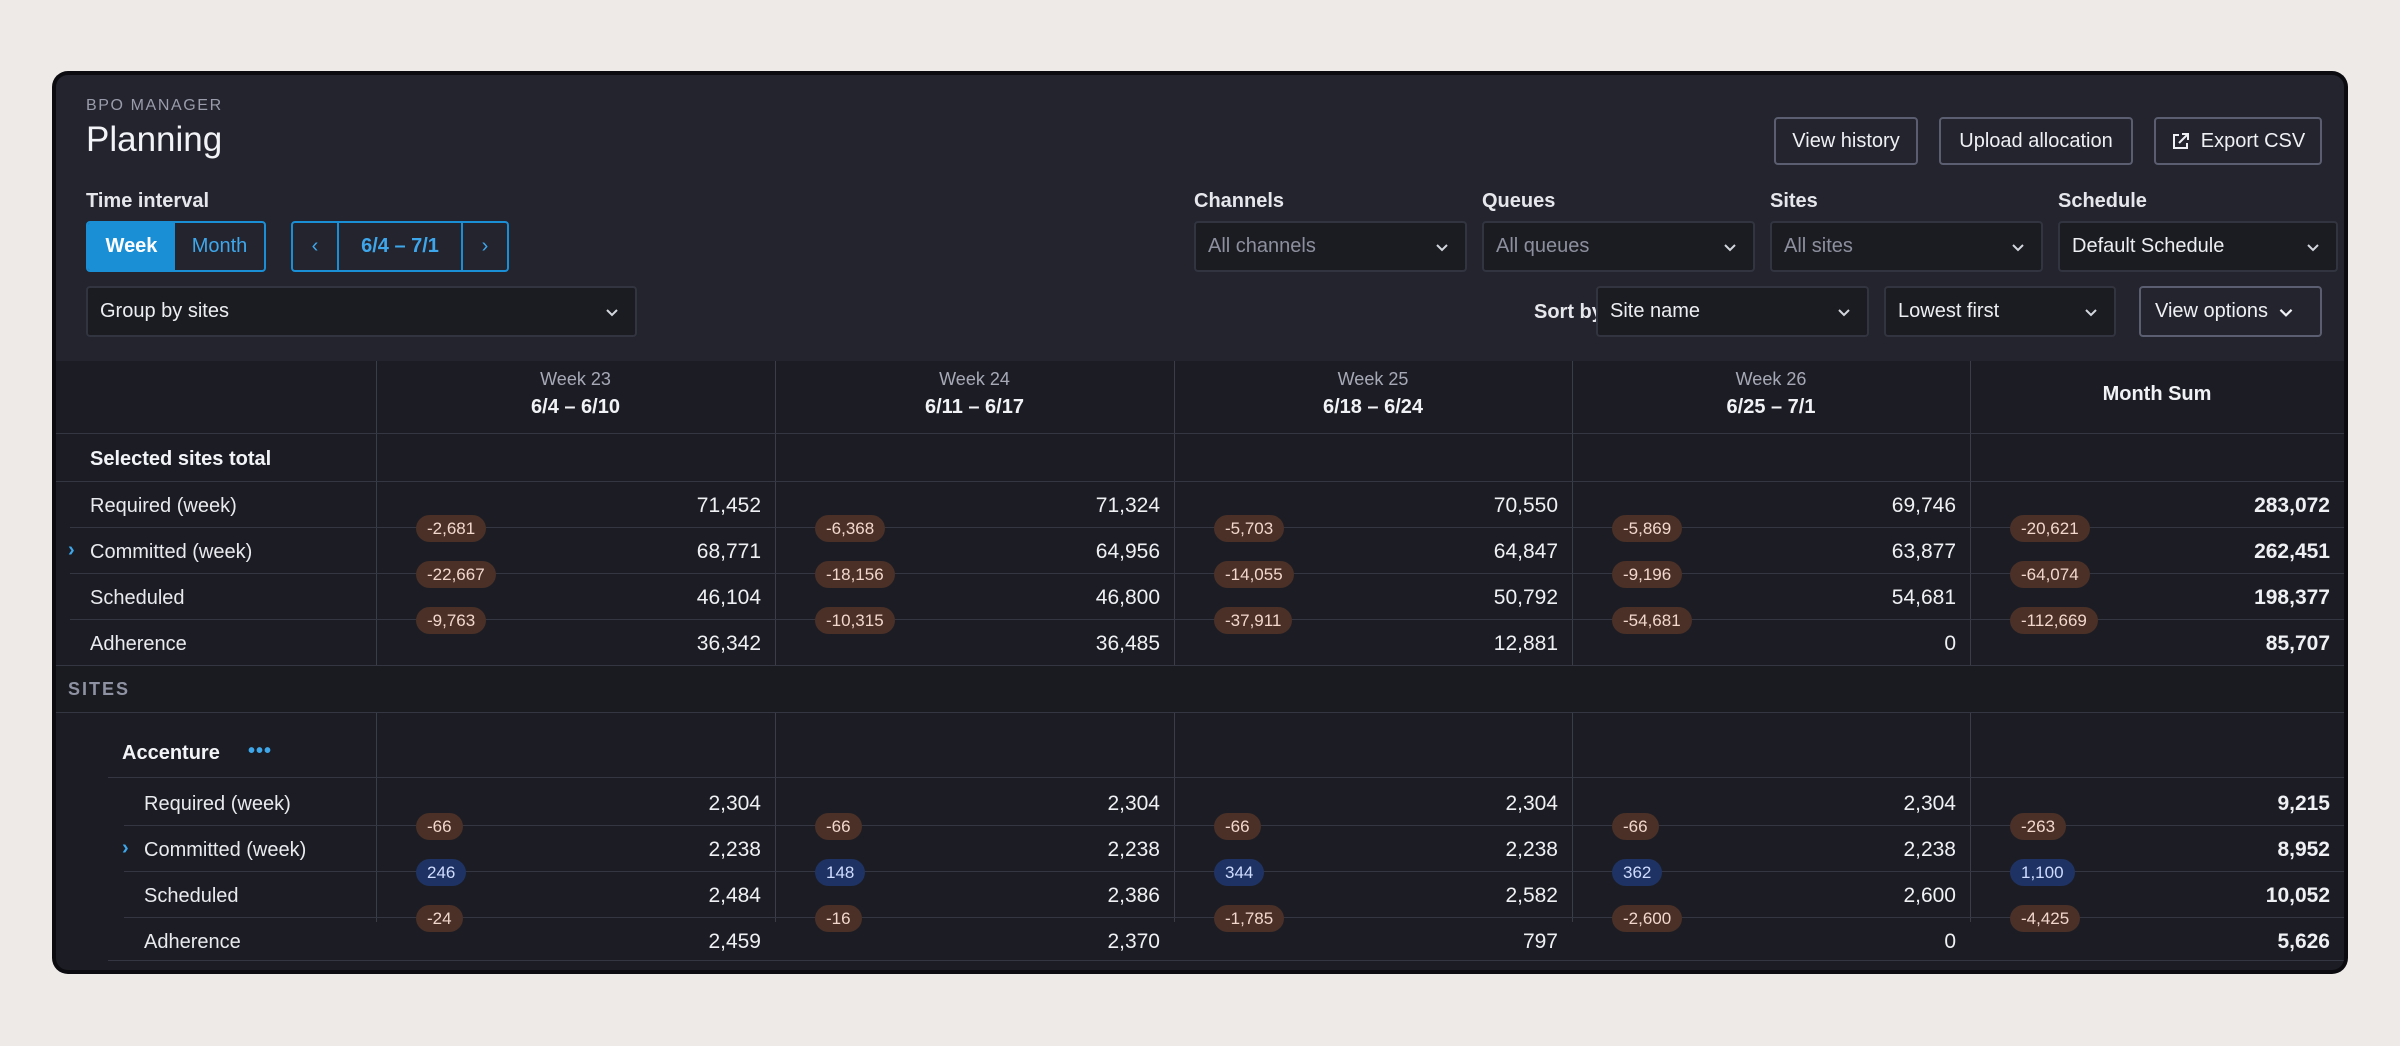  I want to click on delta-badge: -112,669, so click(2054, 620).